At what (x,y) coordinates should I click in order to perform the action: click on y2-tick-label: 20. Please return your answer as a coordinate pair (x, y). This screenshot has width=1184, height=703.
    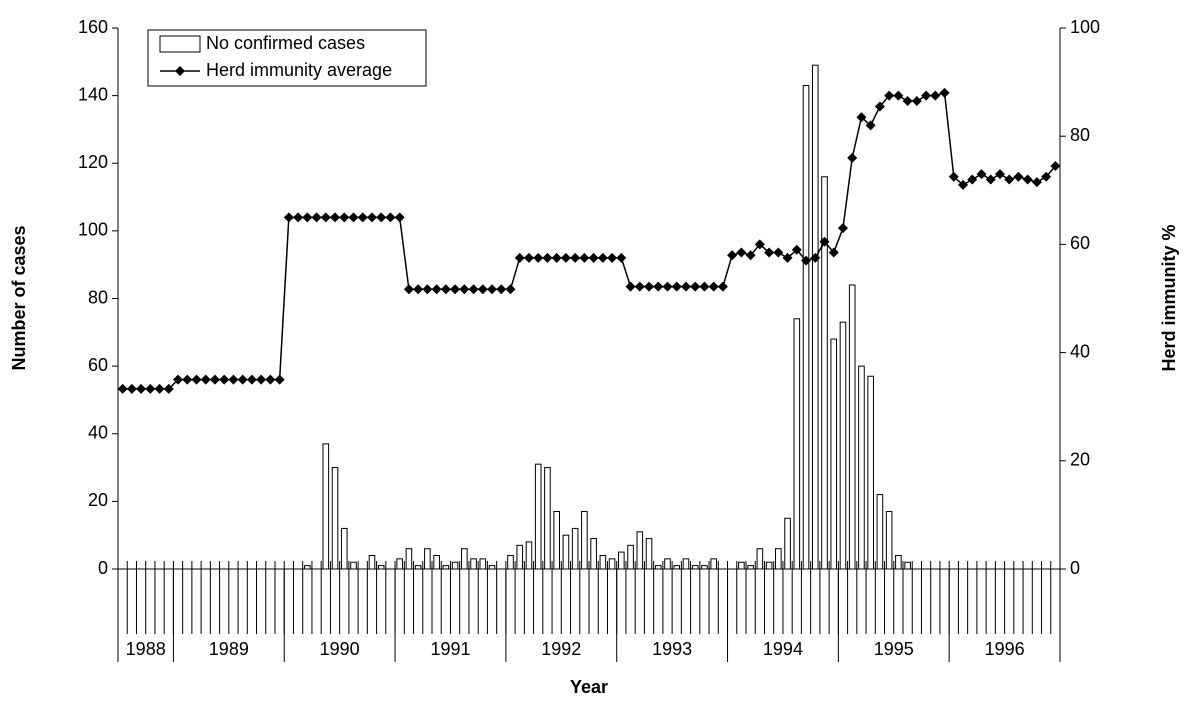
    Looking at the image, I should click on (1080, 460).